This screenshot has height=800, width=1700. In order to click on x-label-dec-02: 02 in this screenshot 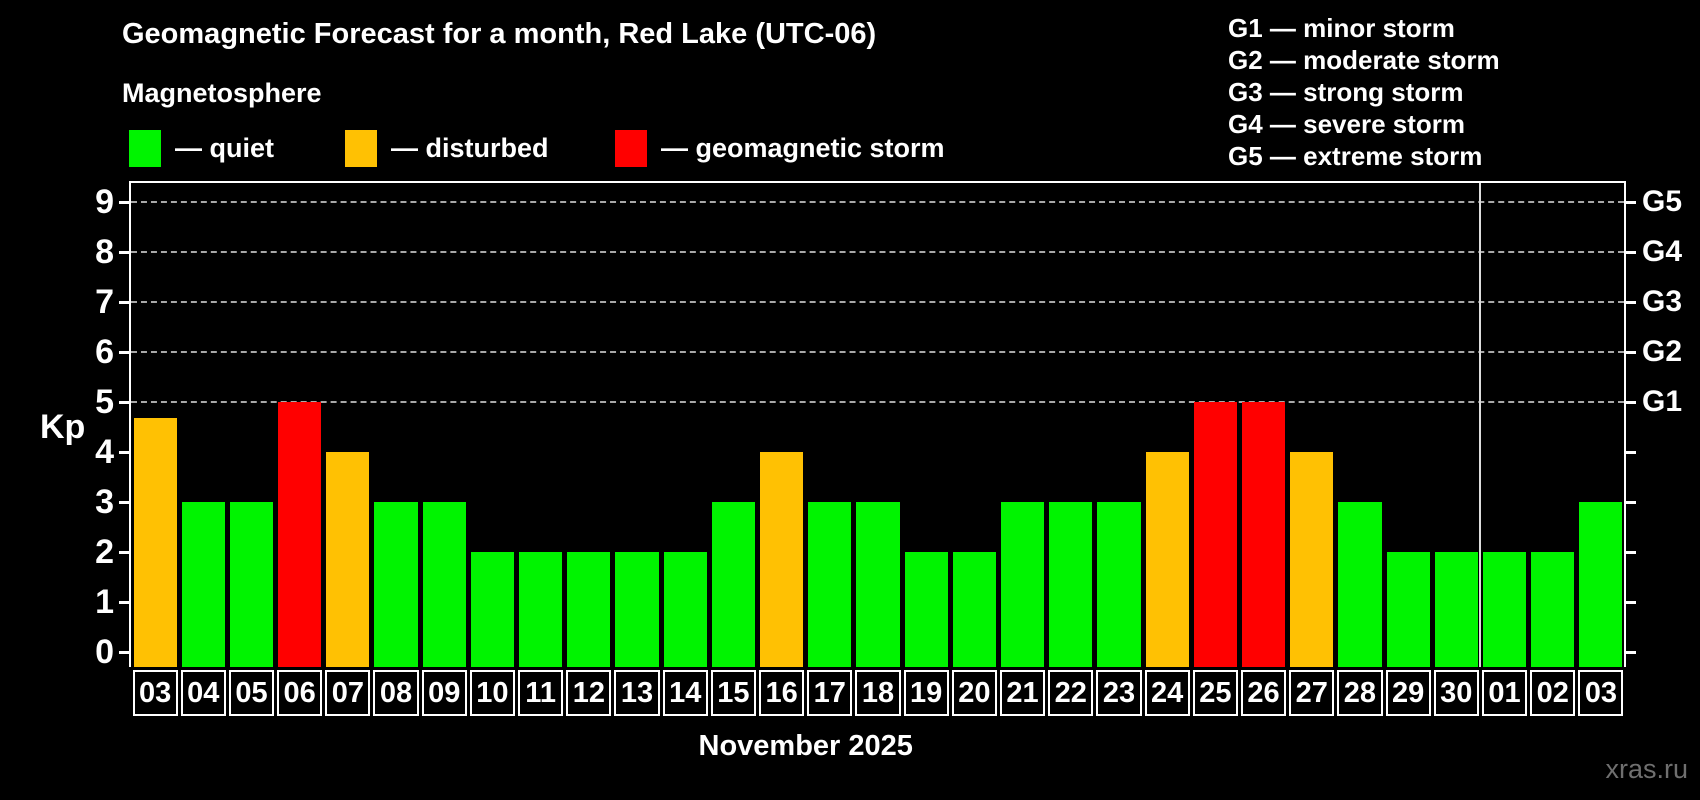, I will do `click(1553, 693)`.